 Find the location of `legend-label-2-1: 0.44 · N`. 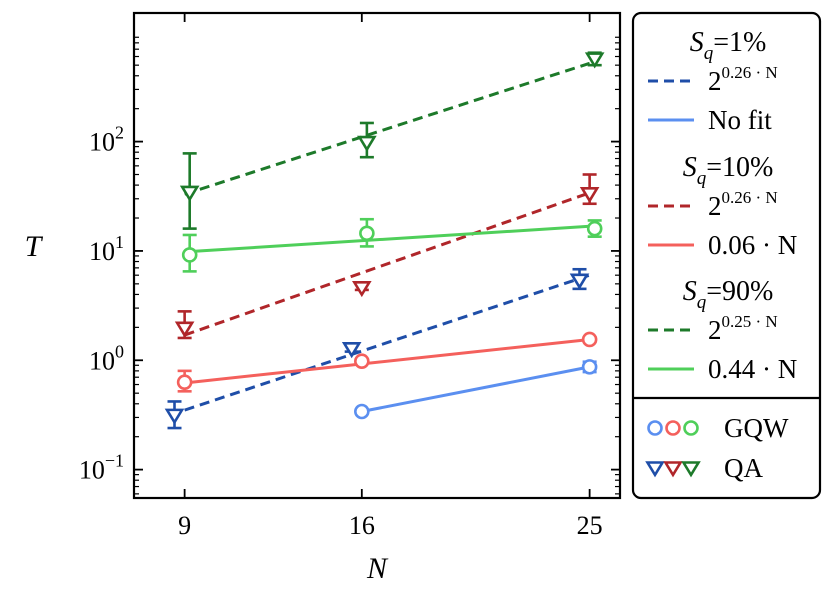

legend-label-2-1: 0.44 · N is located at coordinates (752, 369).